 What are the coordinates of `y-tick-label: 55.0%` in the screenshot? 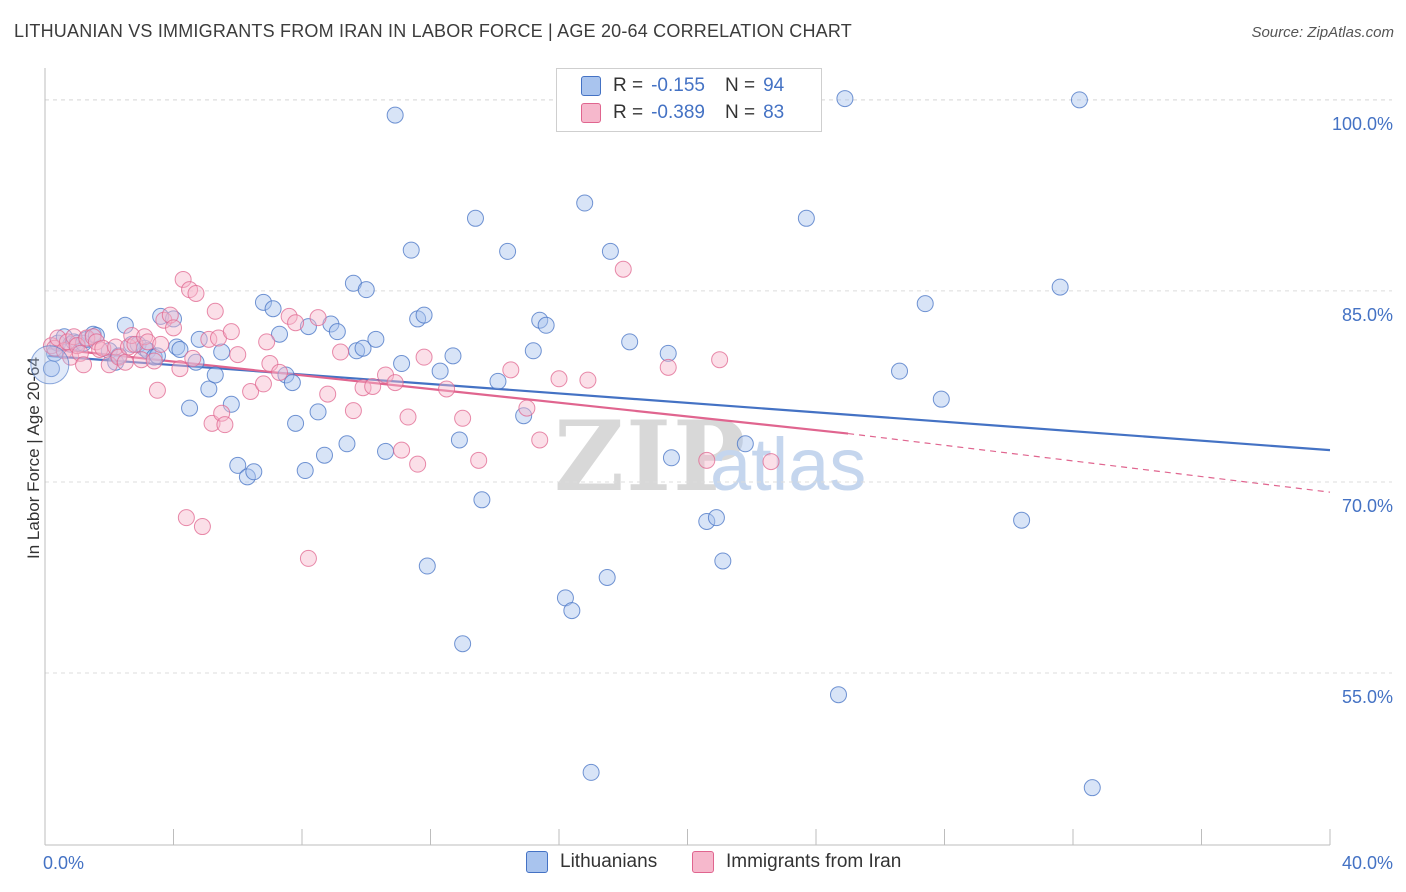 It's located at (1367, 697).